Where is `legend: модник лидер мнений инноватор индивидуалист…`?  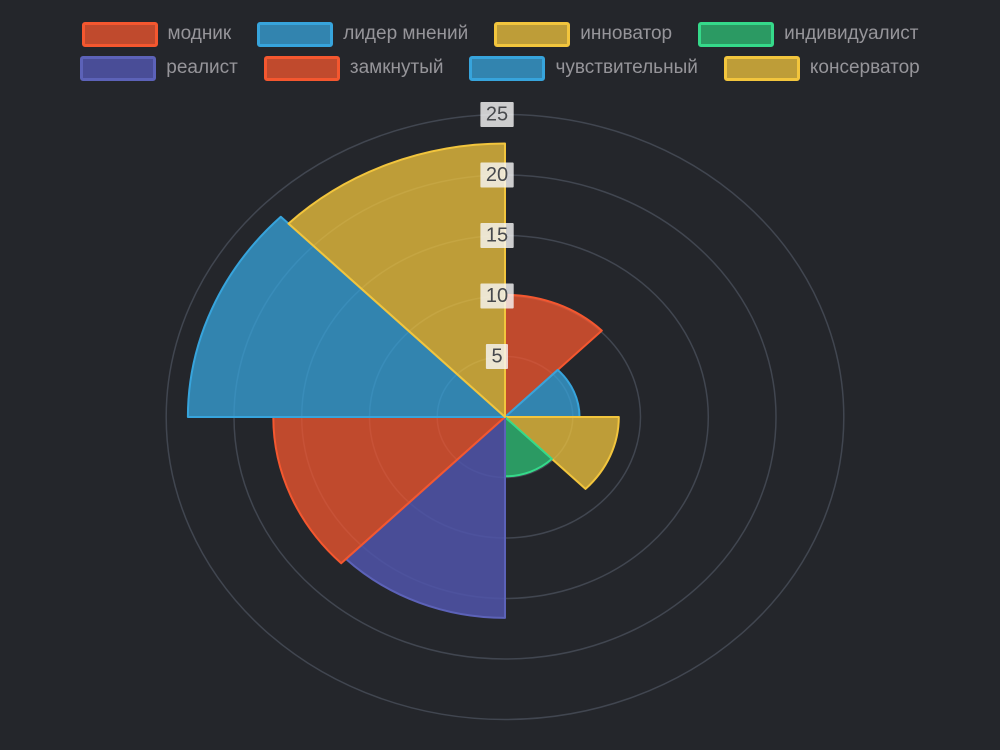
legend: модник лидер мнений инноватор индивидуалист… is located at coordinates (500, 51).